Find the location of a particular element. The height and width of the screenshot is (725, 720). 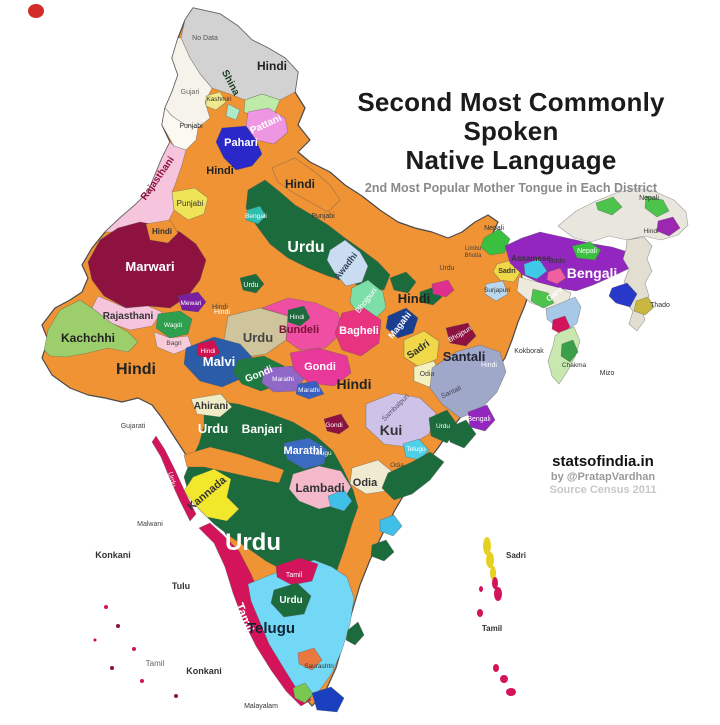

label-malvi: Malvi is located at coordinates (219, 361).